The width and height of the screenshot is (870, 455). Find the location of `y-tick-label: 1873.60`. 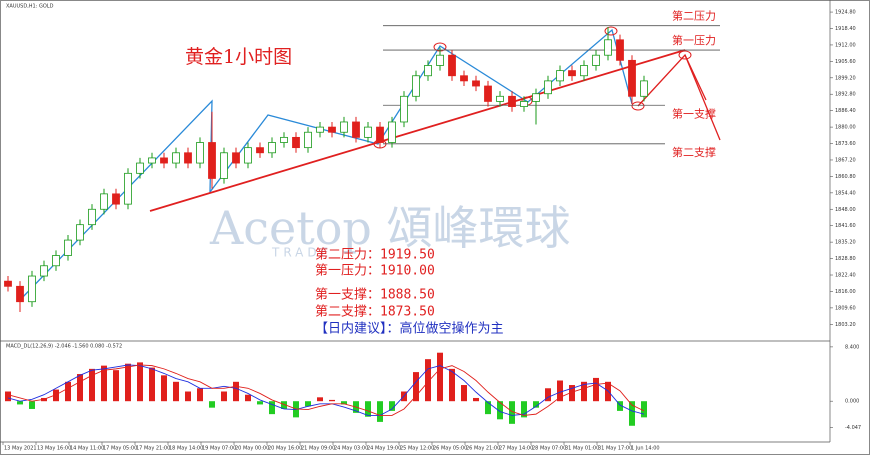

y-tick-label: 1873.60 is located at coordinates (845, 144).